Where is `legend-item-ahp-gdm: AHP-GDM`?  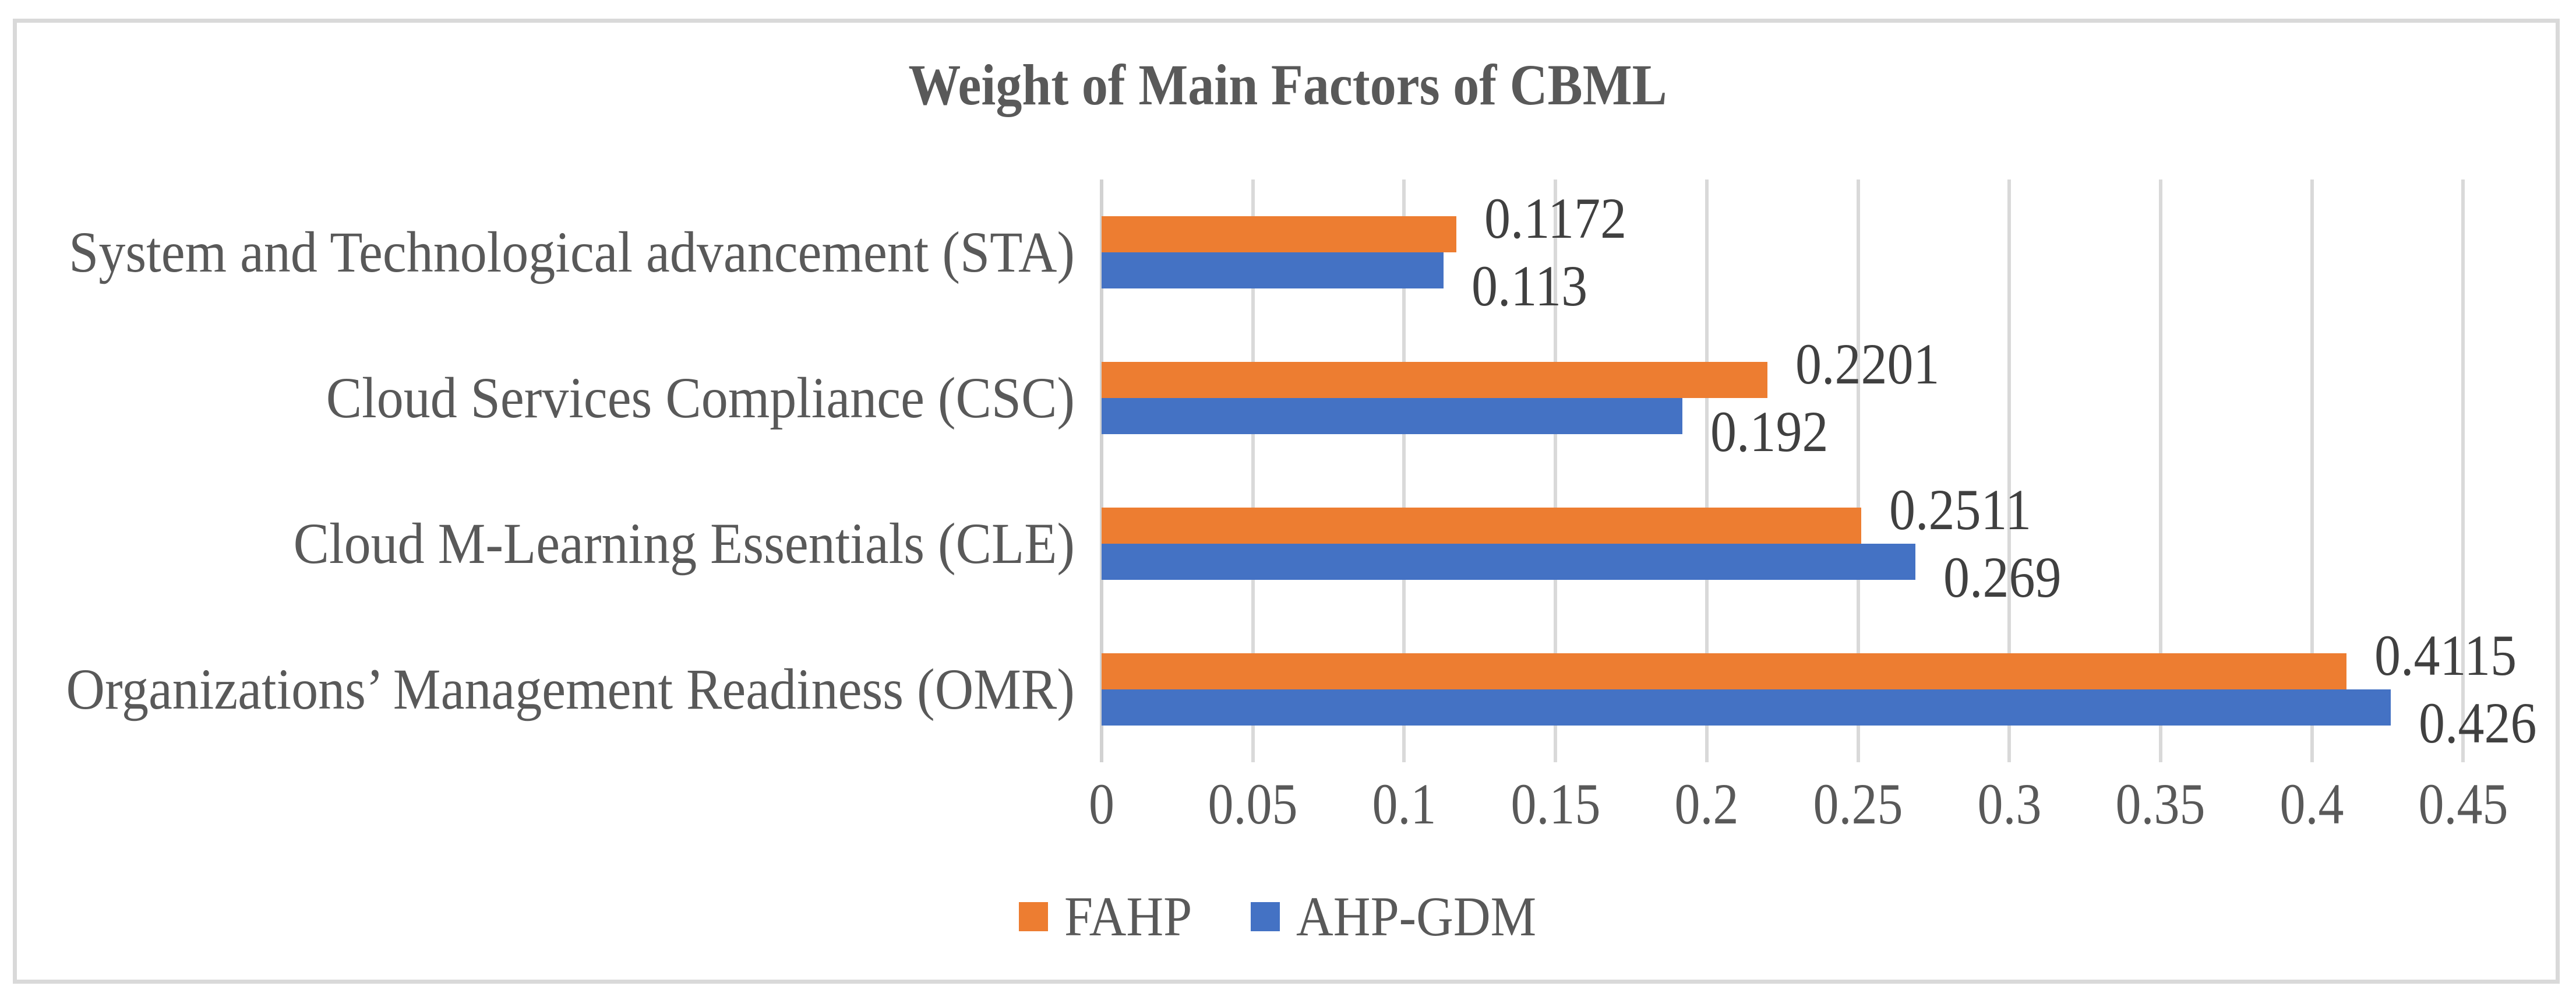
legend-item-ahp-gdm: AHP-GDM is located at coordinates (1404, 917).